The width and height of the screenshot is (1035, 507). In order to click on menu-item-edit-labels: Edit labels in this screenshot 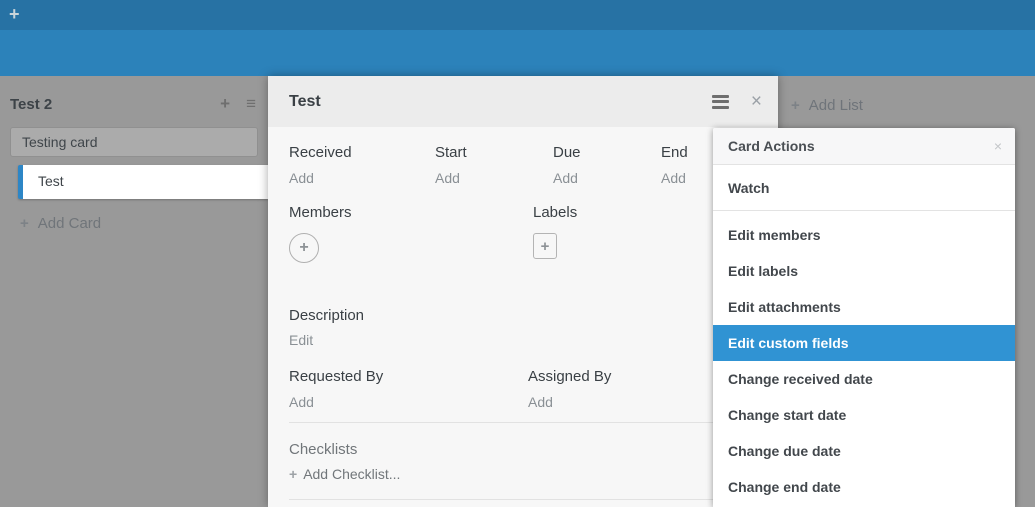, I will do `click(763, 271)`.